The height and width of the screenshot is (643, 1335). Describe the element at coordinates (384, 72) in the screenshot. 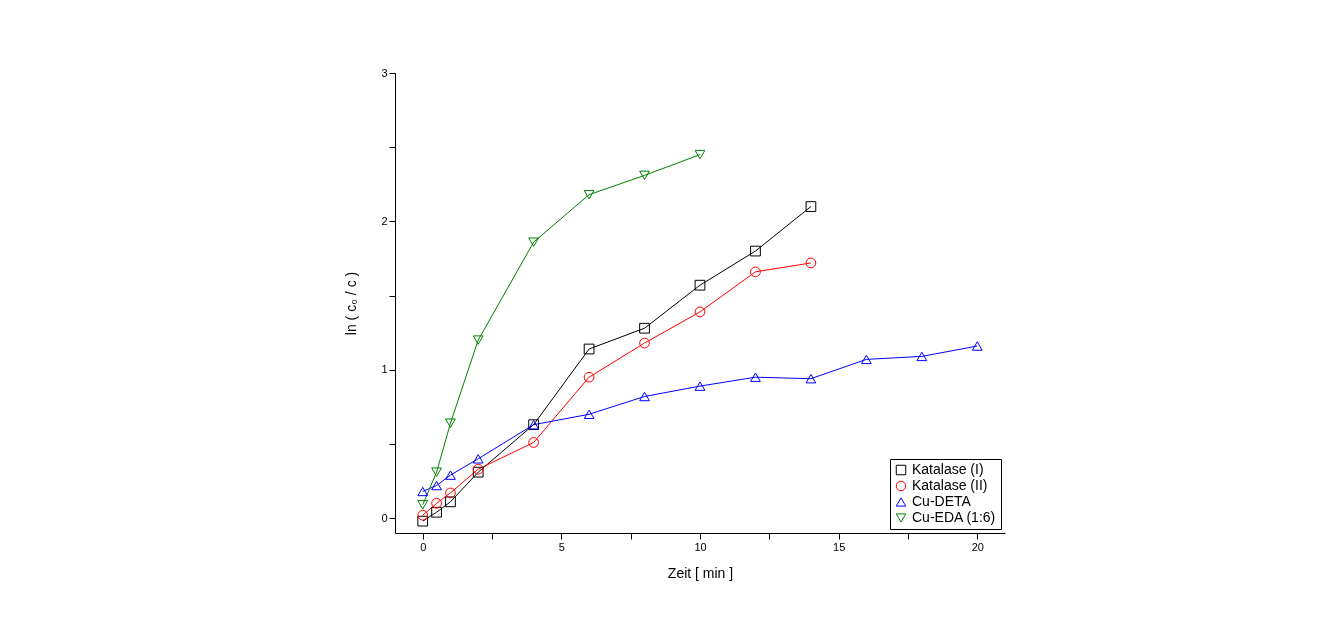

I see `y-tick-label: 3` at that location.